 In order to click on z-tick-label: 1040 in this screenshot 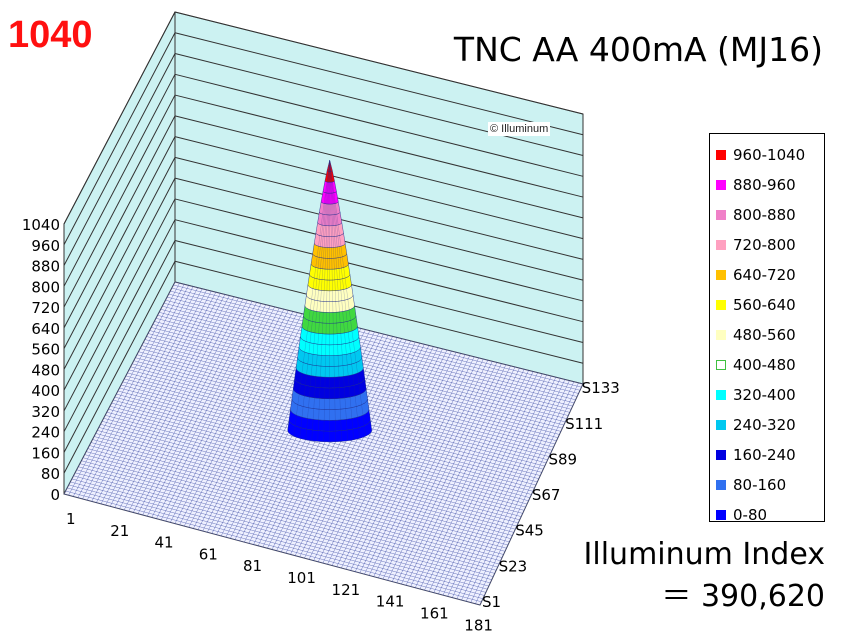, I will do `click(41, 225)`.